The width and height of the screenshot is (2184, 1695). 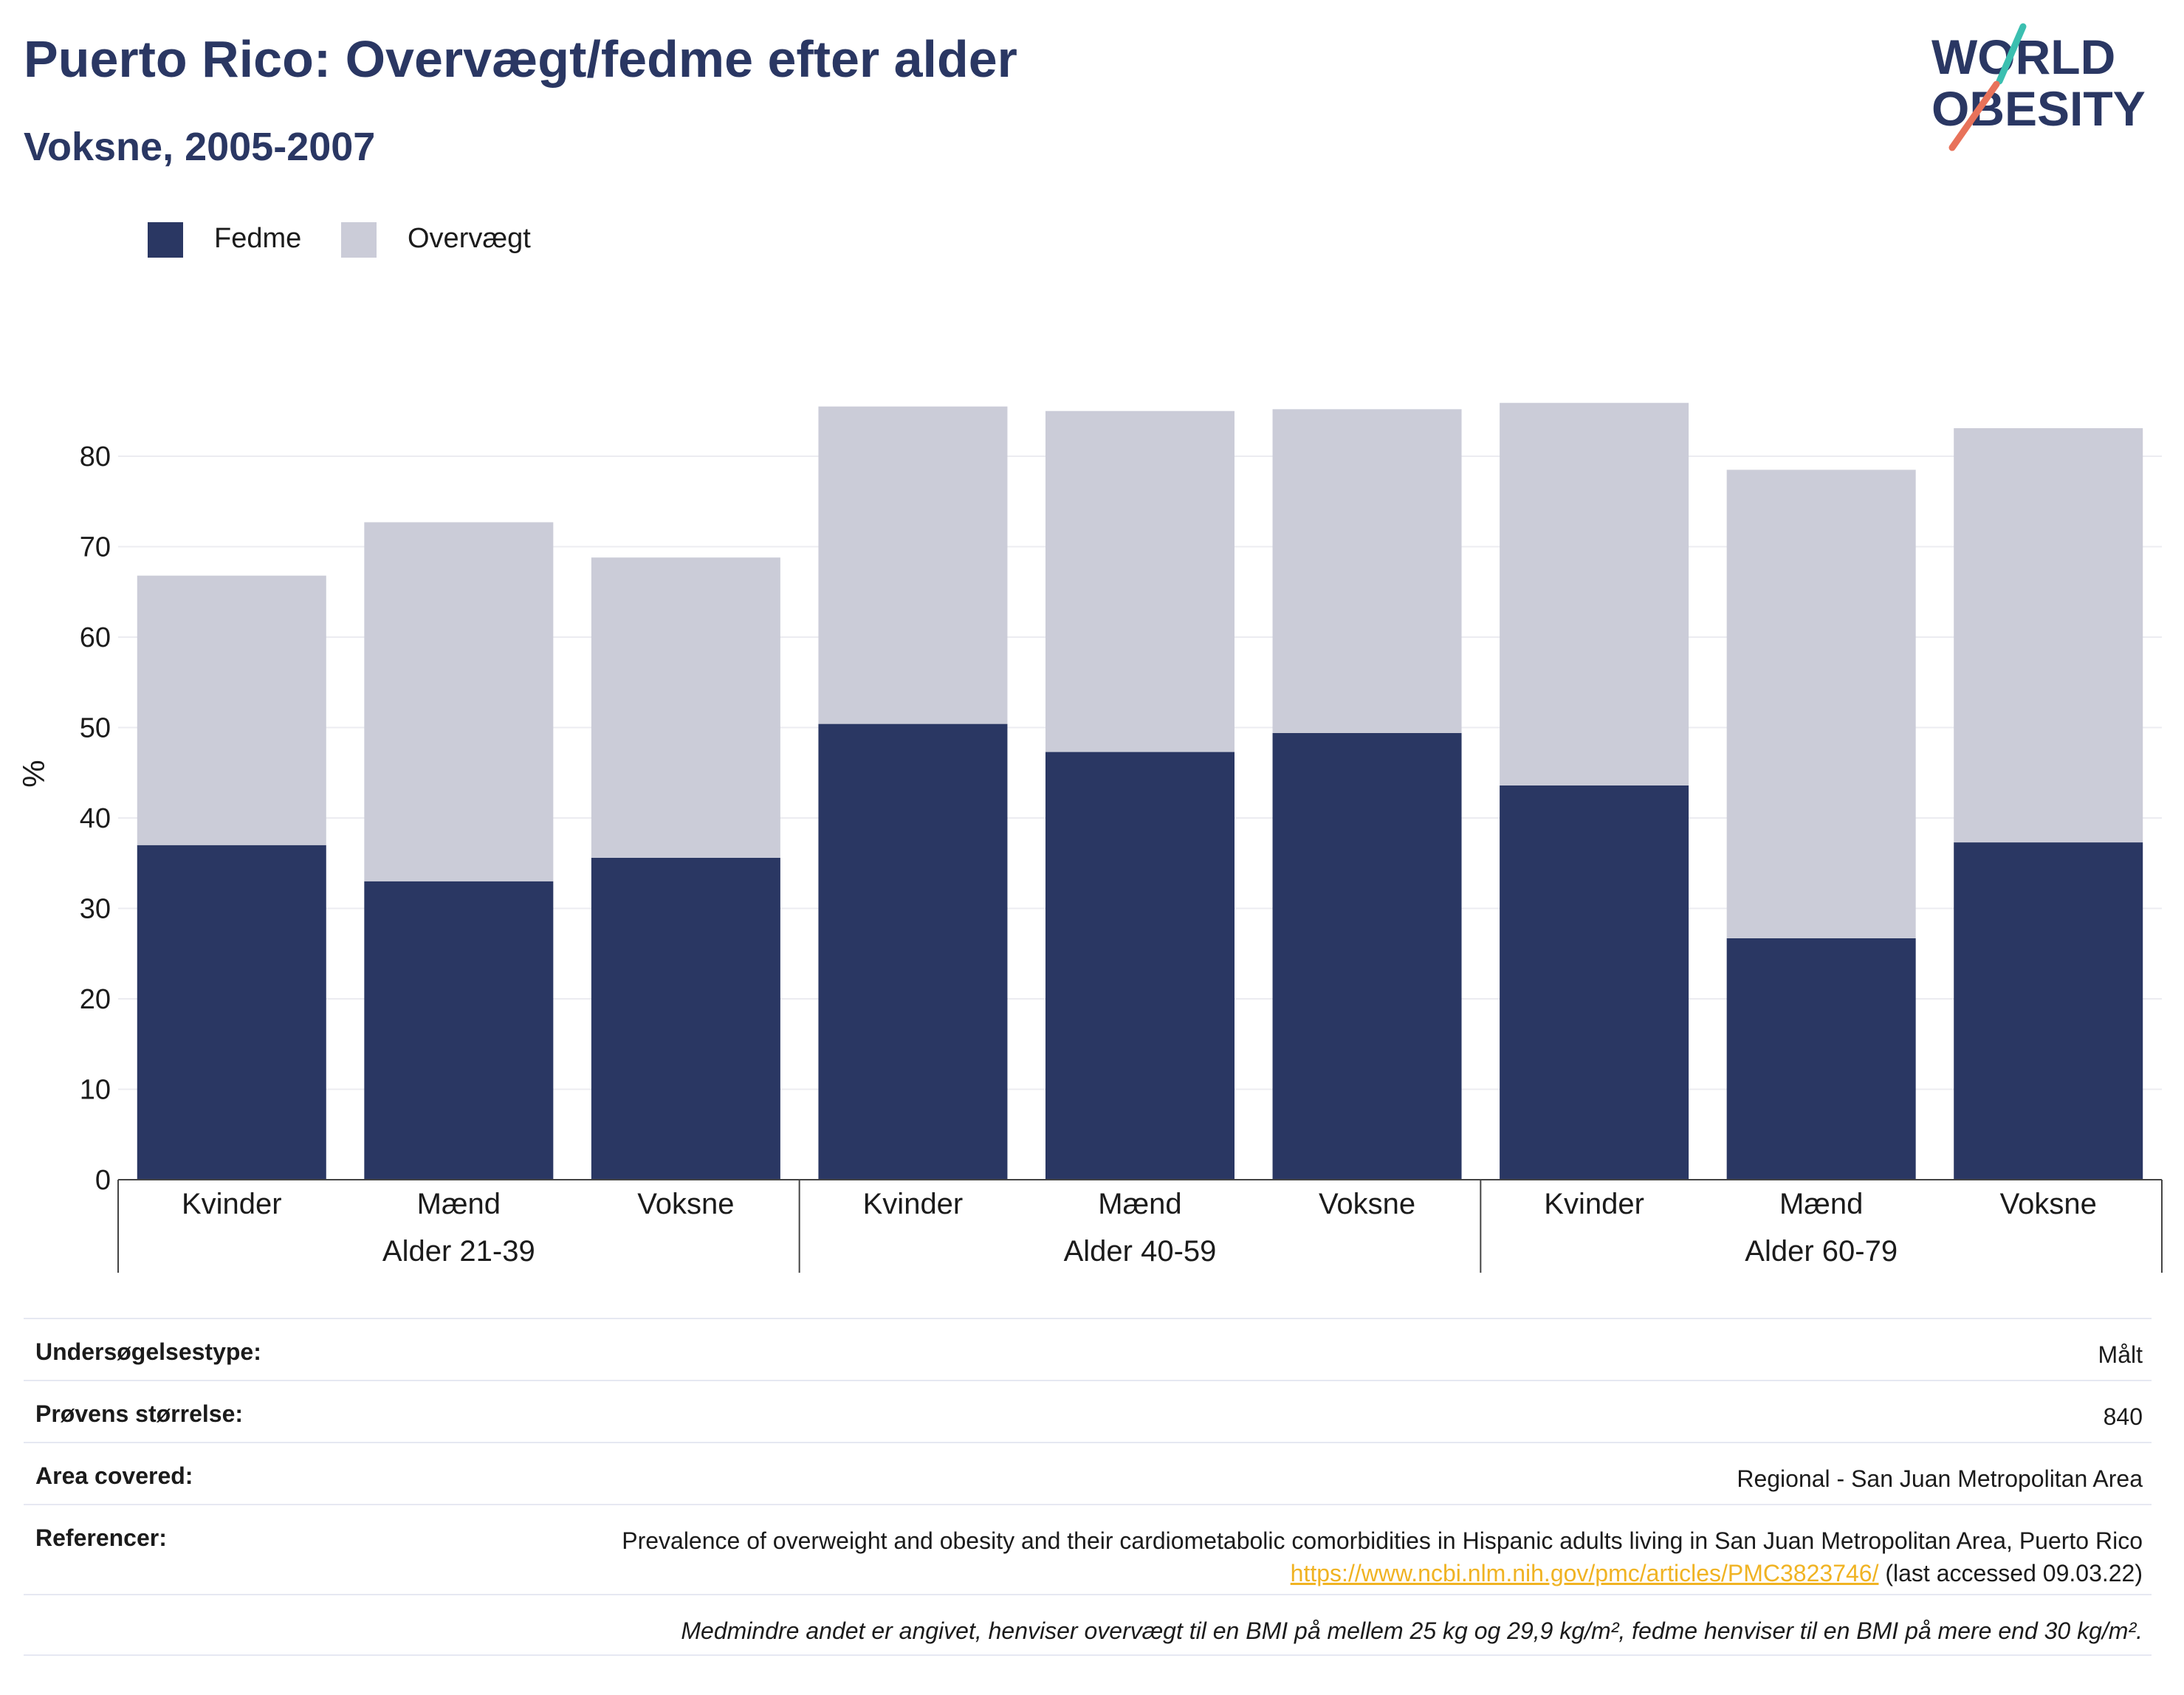 What do you see at coordinates (200, 147) in the screenshot?
I see `chart-subtitle: Voksne, 2005-2007` at bounding box center [200, 147].